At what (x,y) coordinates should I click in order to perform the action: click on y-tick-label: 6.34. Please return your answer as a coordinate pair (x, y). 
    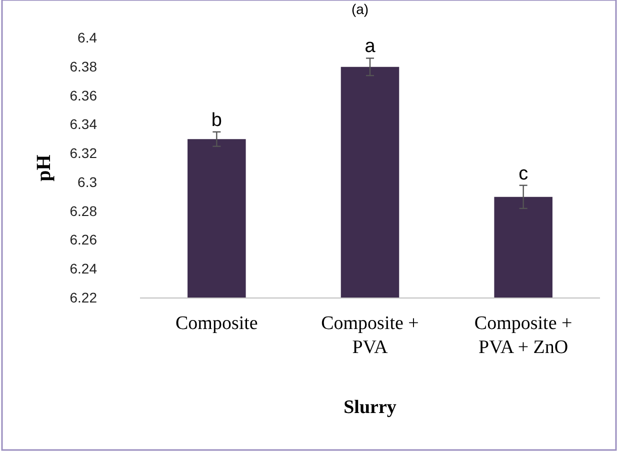
    Looking at the image, I should click on (84, 124).